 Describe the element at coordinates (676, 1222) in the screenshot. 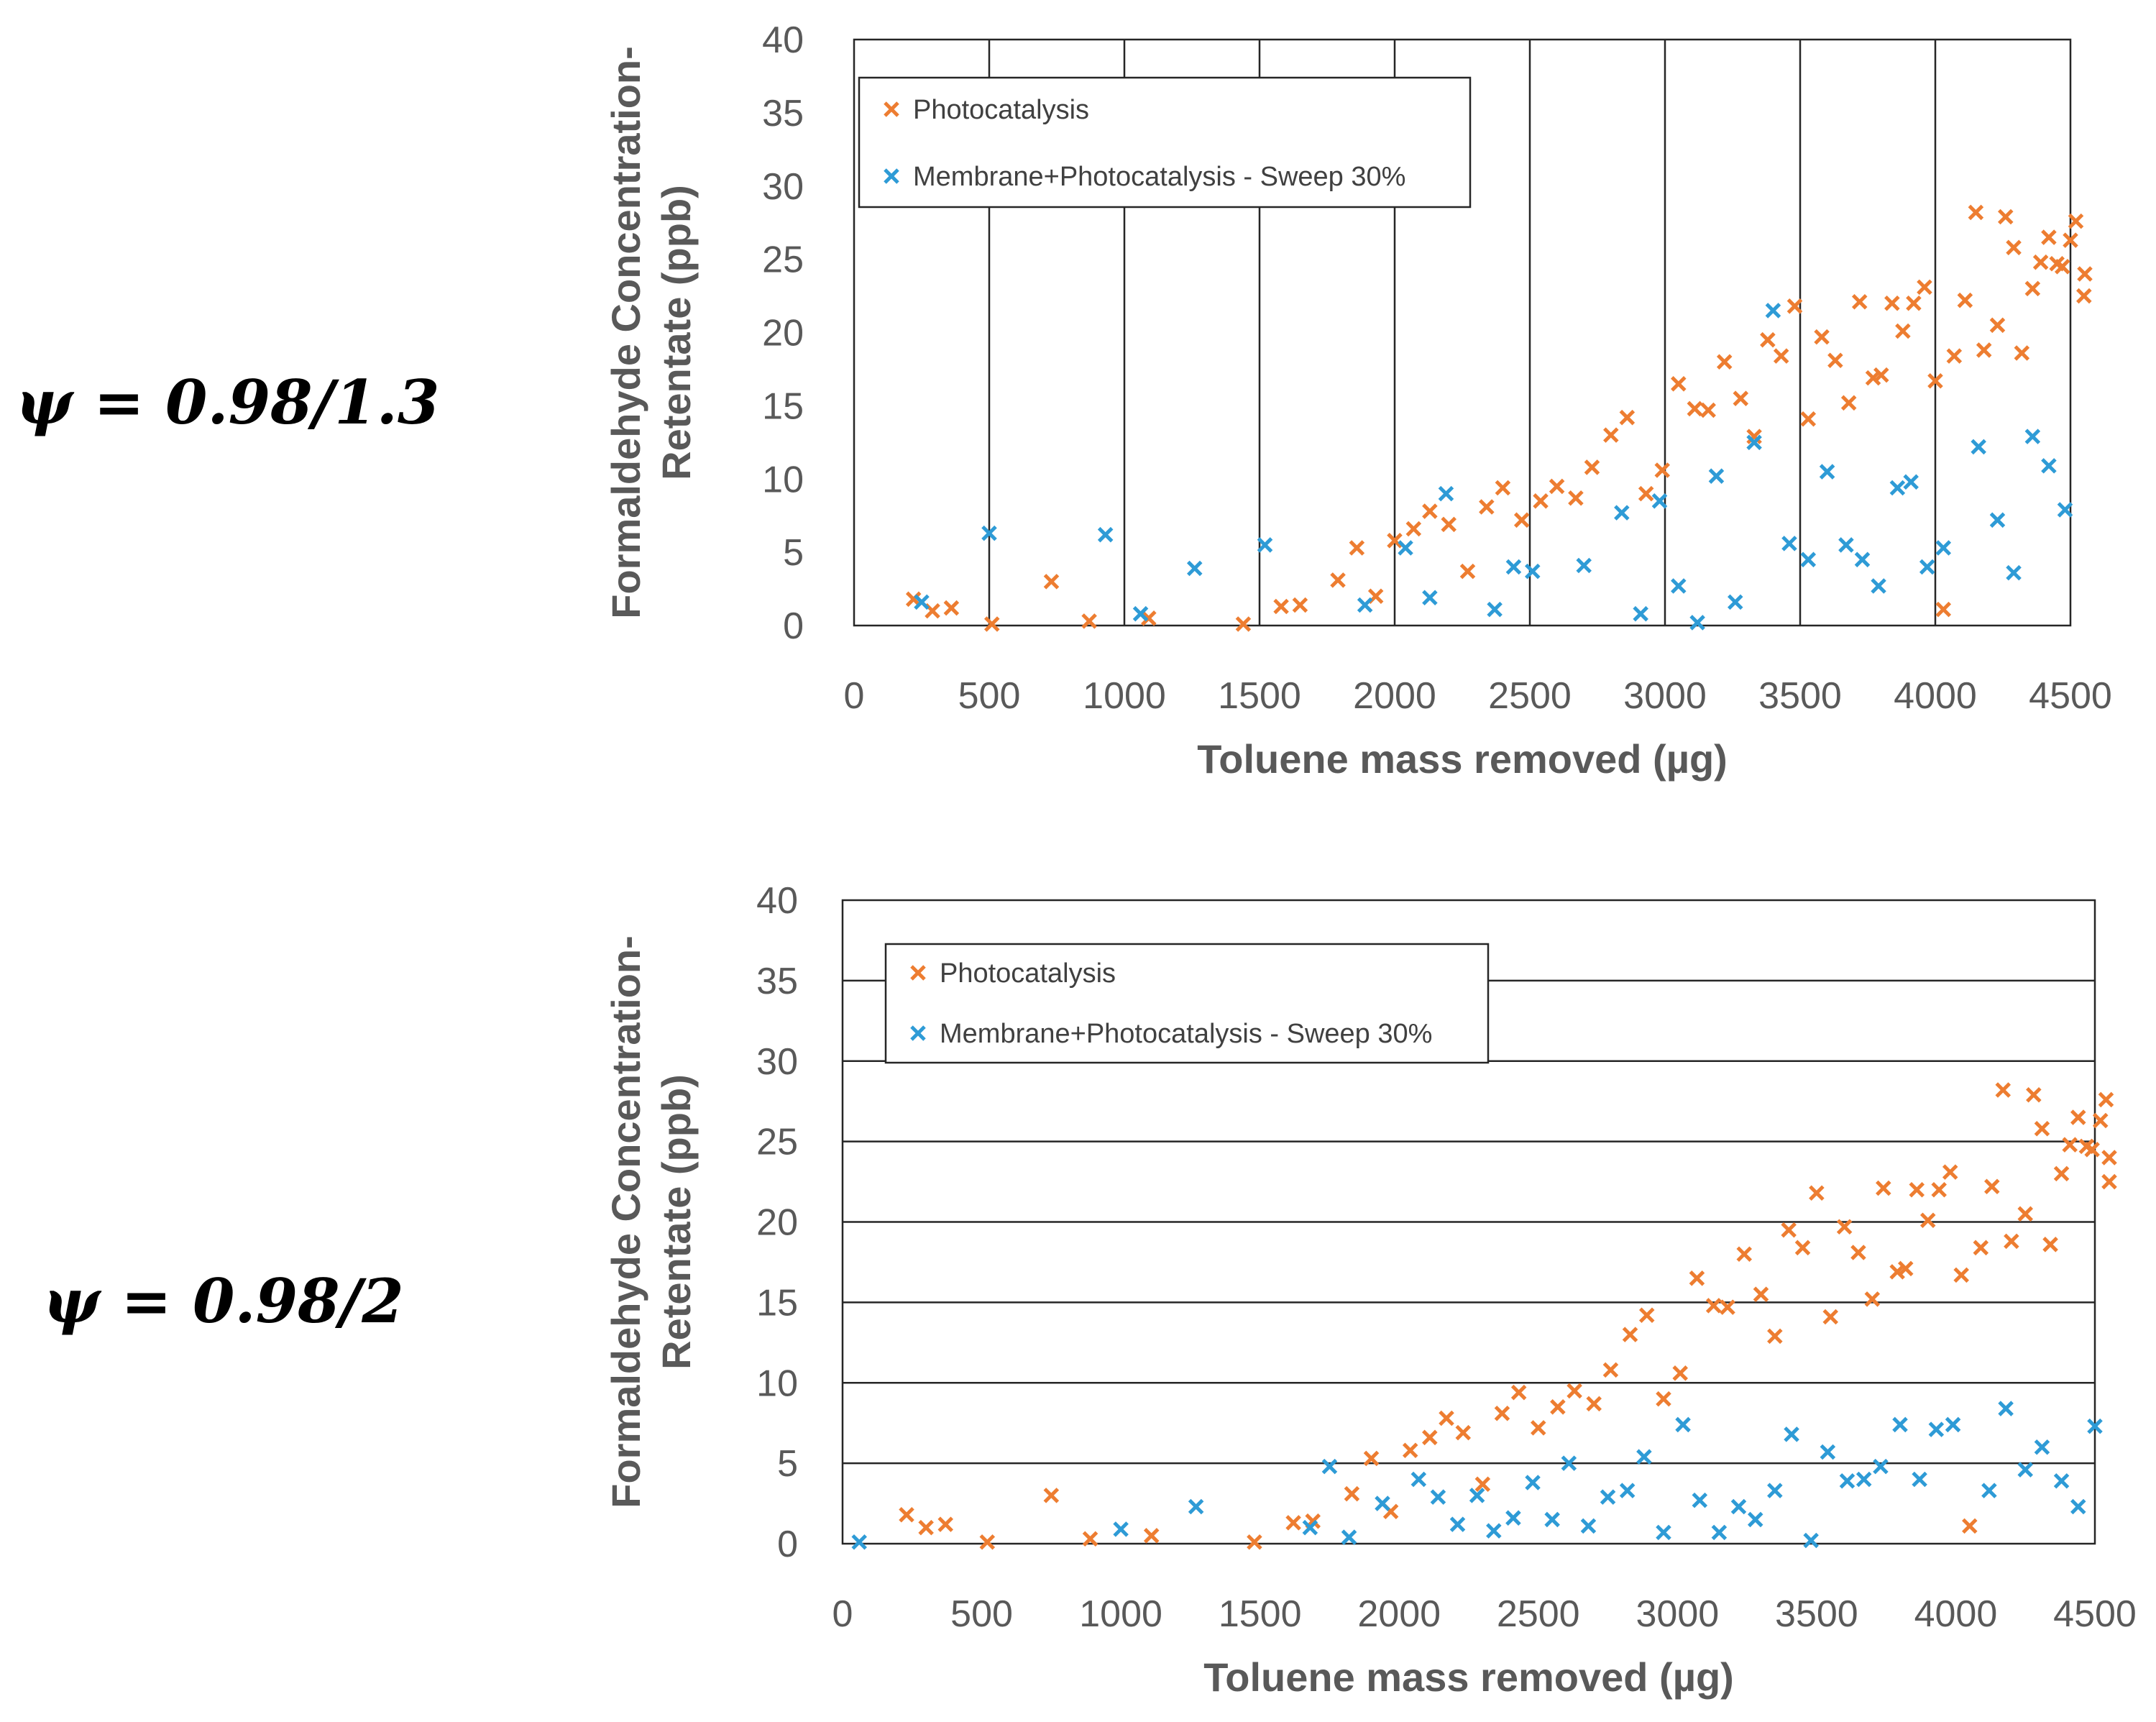

I see `y-axis-title-line: Retentate (ppb)` at that location.